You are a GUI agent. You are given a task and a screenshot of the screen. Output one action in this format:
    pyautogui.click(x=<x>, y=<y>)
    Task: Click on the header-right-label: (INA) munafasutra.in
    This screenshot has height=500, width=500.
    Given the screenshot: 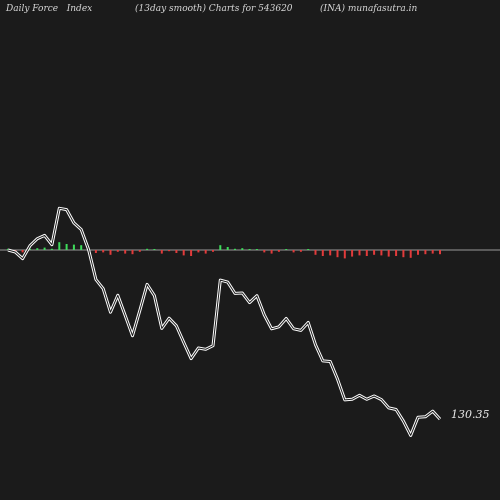 What is the action you would take?
    pyautogui.click(x=369, y=9)
    